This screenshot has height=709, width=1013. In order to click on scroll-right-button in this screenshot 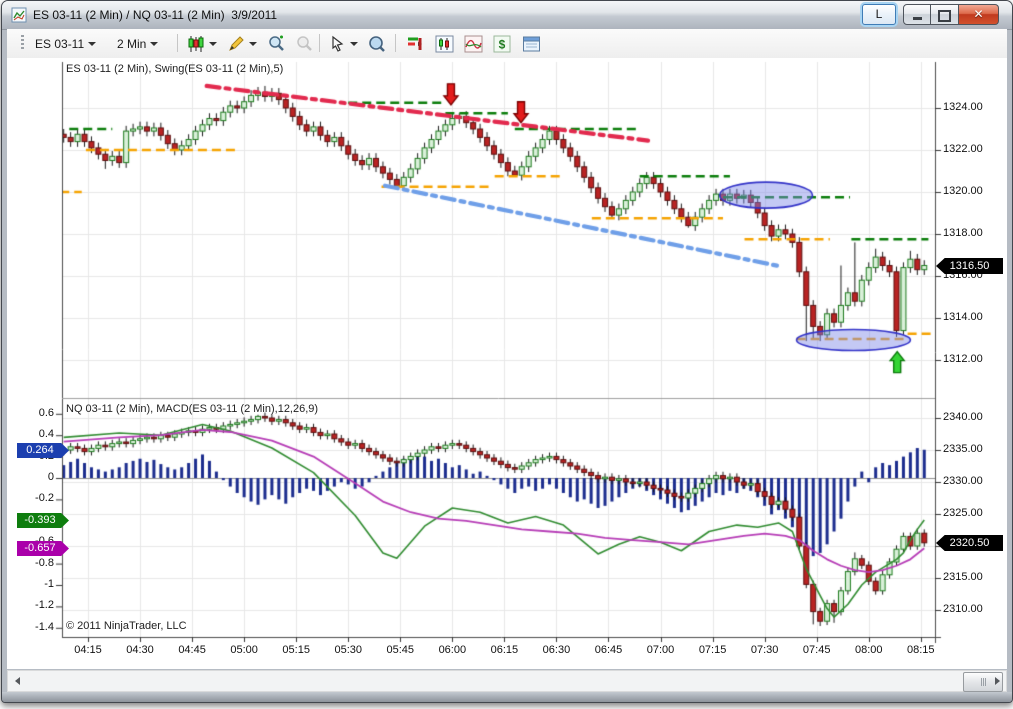, I will do `click(997, 681)`.